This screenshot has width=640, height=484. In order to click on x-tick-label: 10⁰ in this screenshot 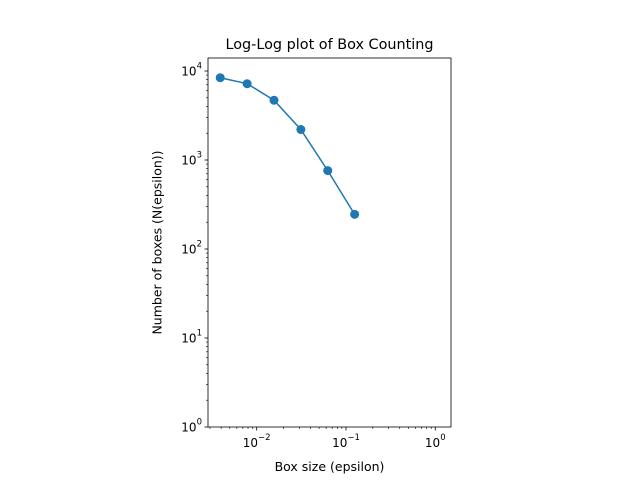, I will do `click(435, 441)`.